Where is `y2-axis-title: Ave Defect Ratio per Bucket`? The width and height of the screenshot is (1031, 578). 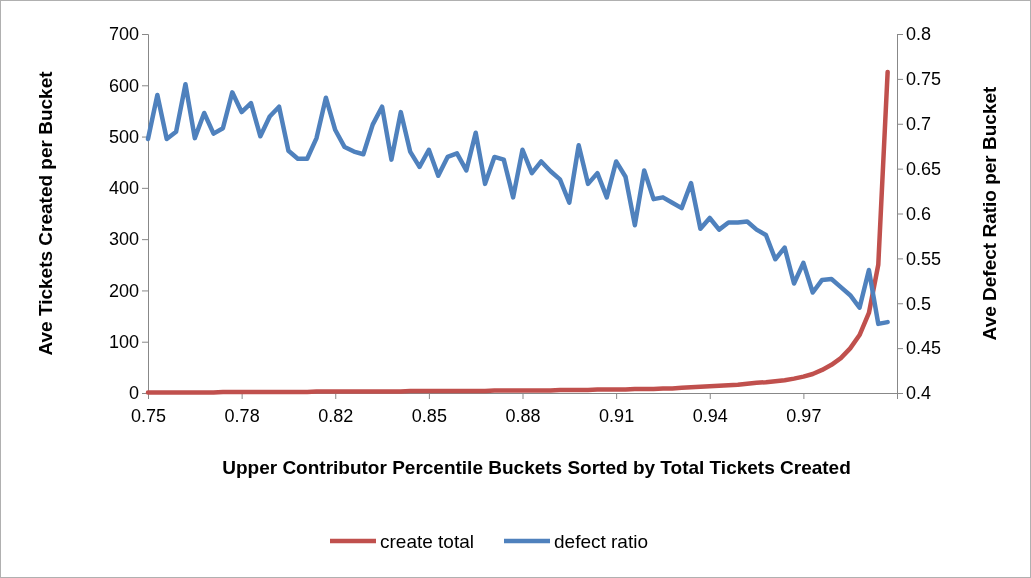 y2-axis-title: Ave Defect Ratio per Bucket is located at coordinates (989, 213).